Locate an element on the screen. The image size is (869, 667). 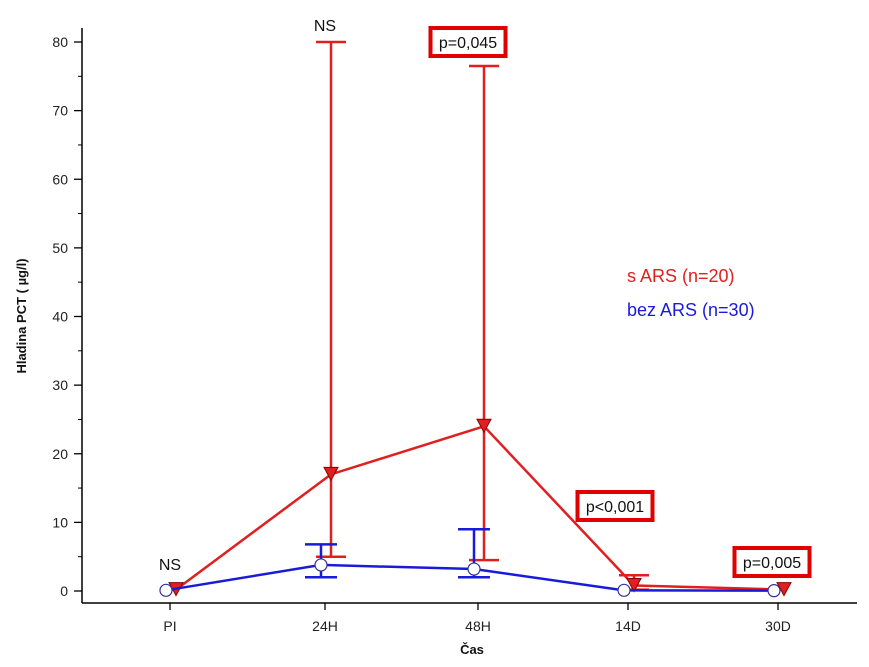
annotation-24h: NS is located at coordinates (325, 26).